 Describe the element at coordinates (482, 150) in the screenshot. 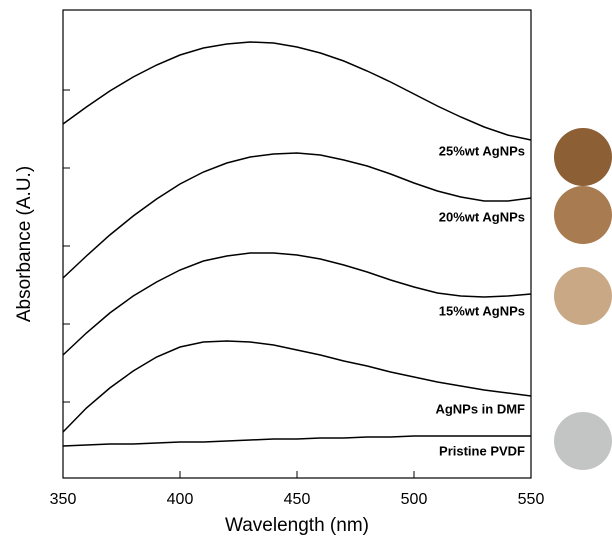

I see `series-label: 25%wt AgNPs` at that location.